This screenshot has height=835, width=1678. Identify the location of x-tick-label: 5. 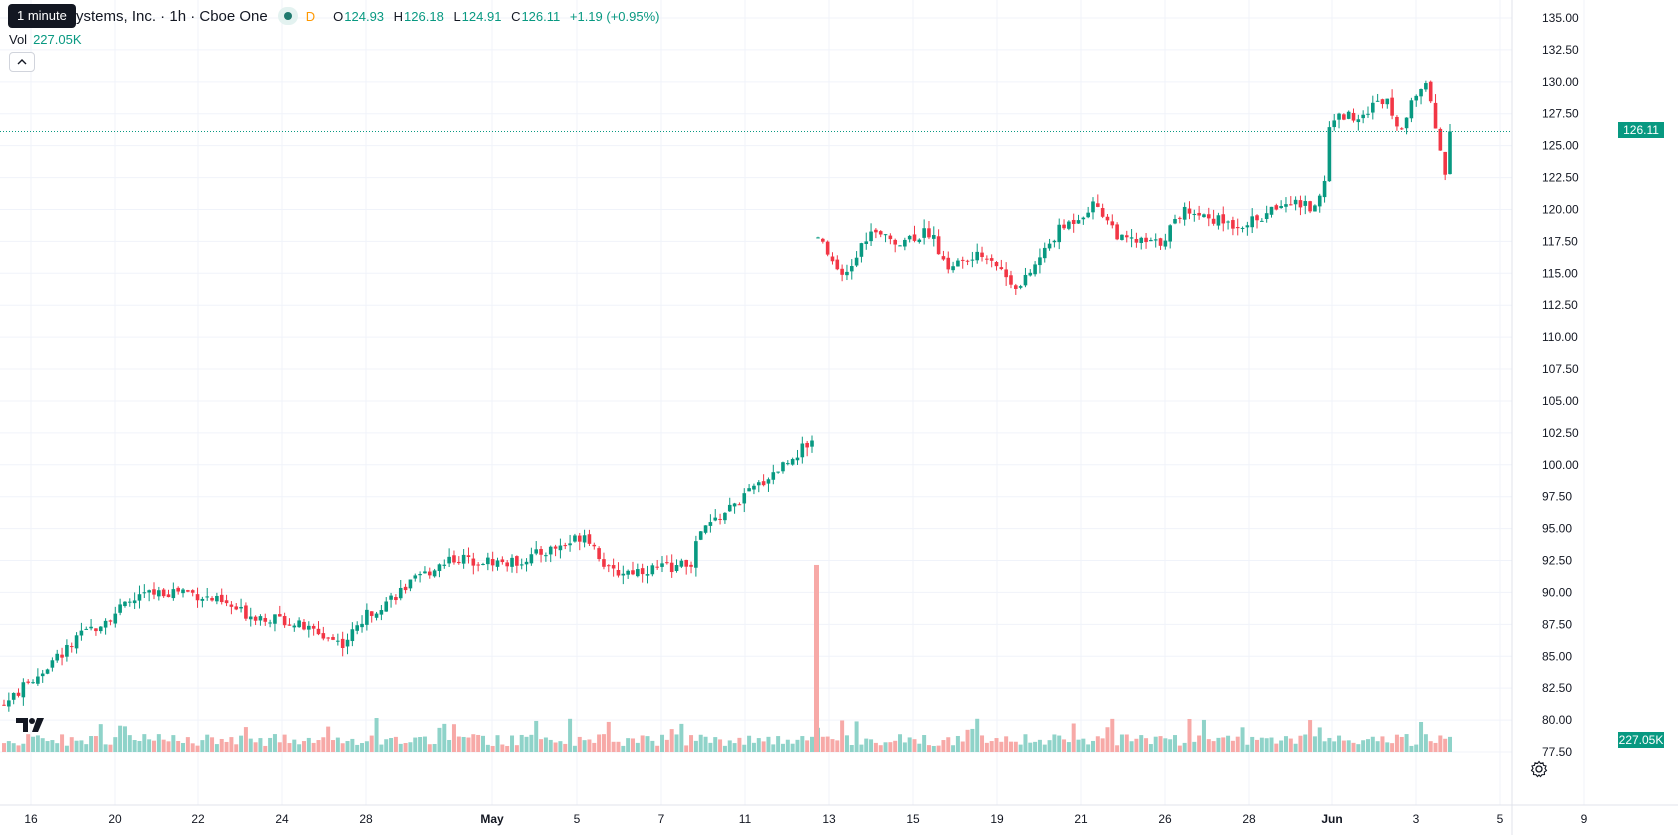
(577, 819).